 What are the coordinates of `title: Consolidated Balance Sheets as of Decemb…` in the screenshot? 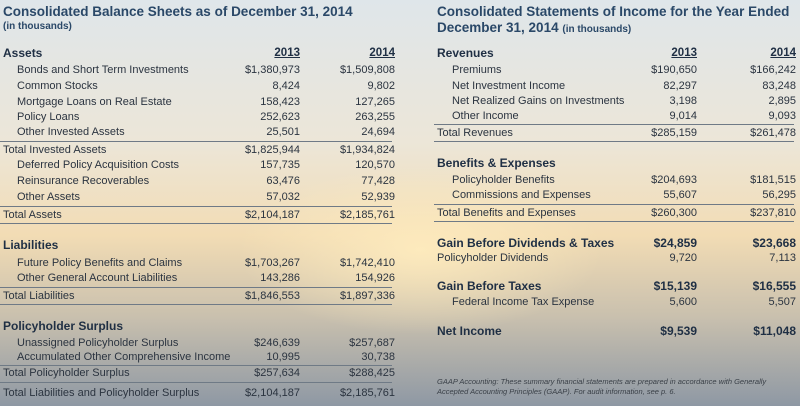 It's located at (178, 11).